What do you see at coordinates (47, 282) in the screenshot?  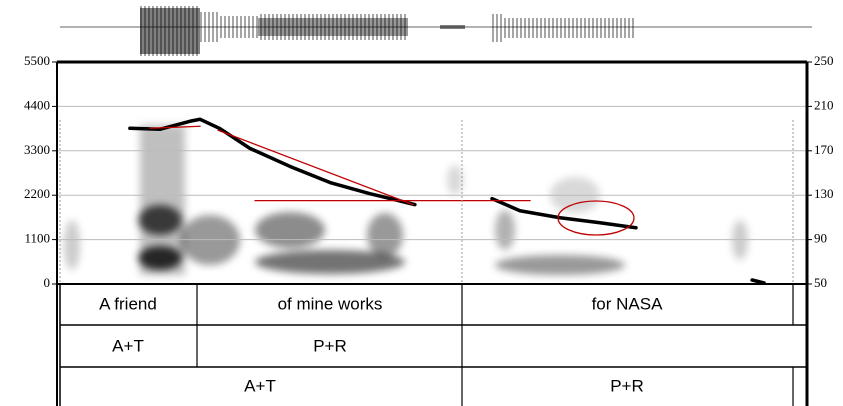 I see `y-tick-label: 0` at bounding box center [47, 282].